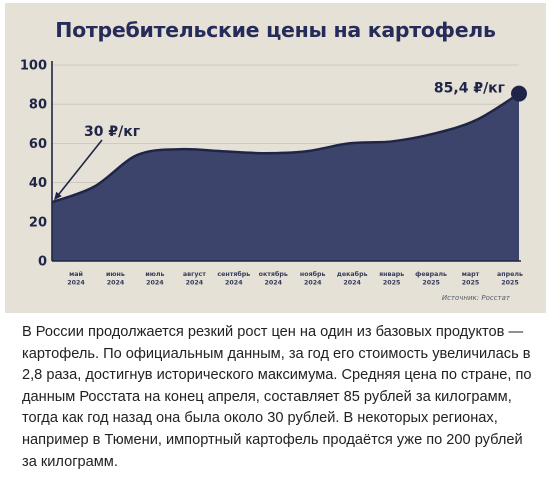 This screenshot has height=479, width=551. Describe the element at coordinates (112, 132) in the screenshot. I see `start-price-annotation: 30 ₽/кг` at that location.